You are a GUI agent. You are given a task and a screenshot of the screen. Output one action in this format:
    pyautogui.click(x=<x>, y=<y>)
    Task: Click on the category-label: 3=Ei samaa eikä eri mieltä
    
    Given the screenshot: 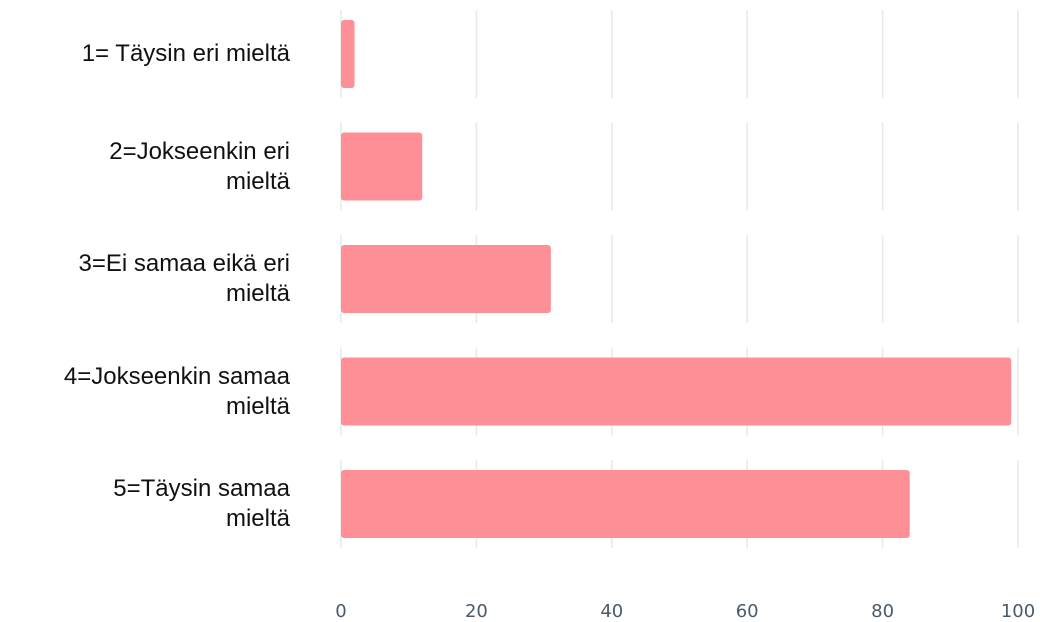 What is the action you would take?
    pyautogui.click(x=150, y=279)
    